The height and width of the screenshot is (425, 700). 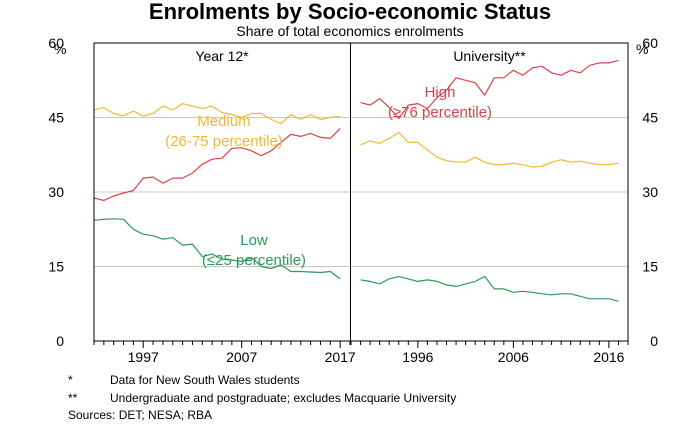 What do you see at coordinates (440, 92) in the screenshot?
I see `series-label-high: High` at bounding box center [440, 92].